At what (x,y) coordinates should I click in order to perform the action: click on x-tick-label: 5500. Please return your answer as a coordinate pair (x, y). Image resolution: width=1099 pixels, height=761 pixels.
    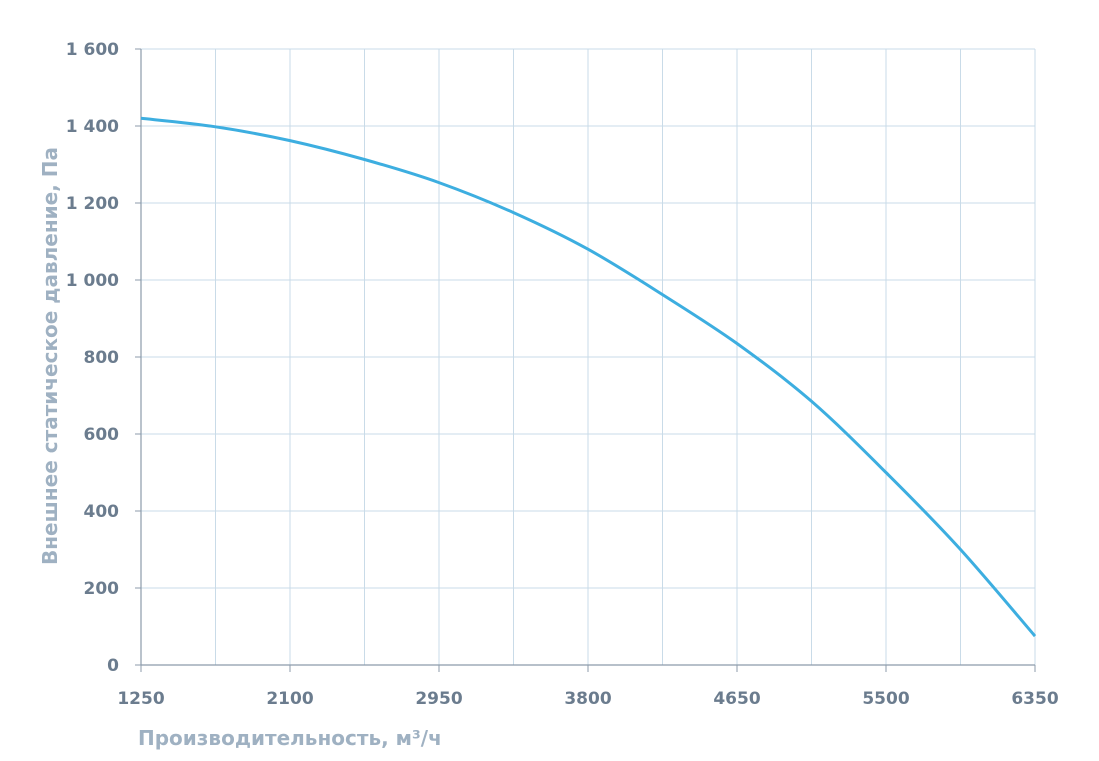
    Looking at the image, I should click on (885, 699).